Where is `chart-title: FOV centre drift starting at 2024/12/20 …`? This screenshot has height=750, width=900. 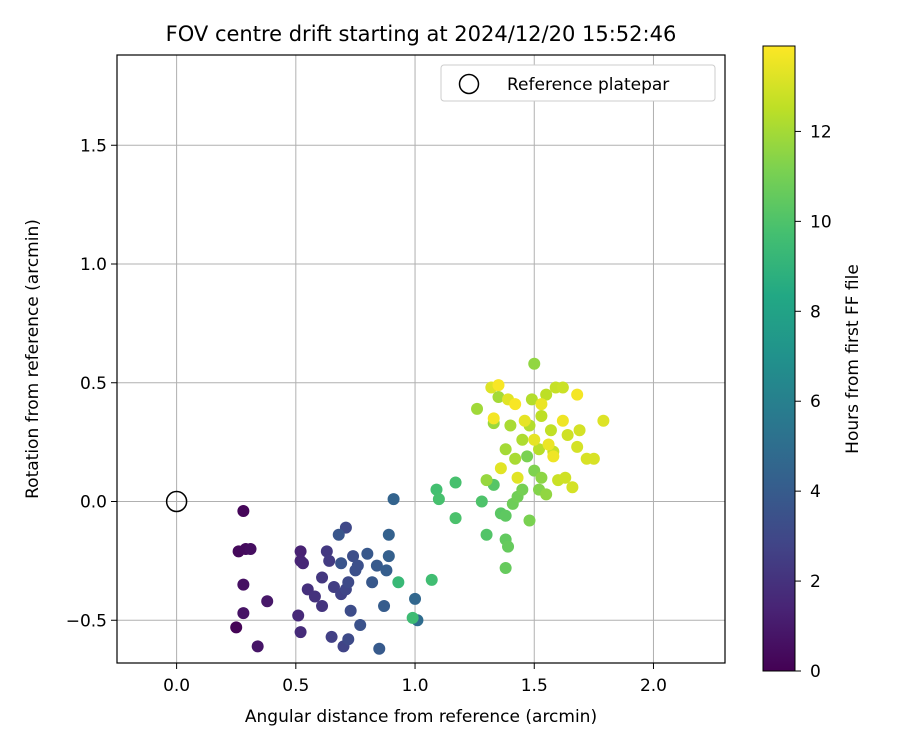
chart-title: FOV centre drift starting at 2024/12/20 … is located at coordinates (421, 34).